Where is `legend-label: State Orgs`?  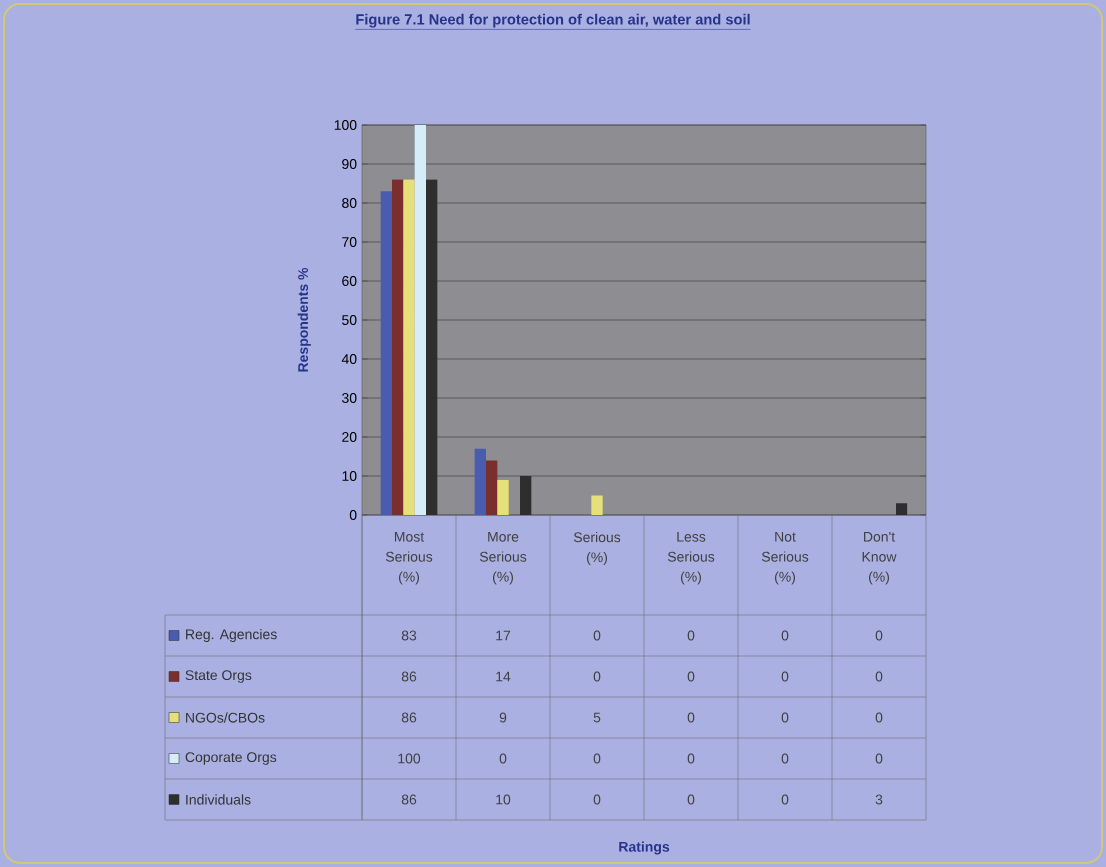 legend-label: State Orgs is located at coordinates (218, 676).